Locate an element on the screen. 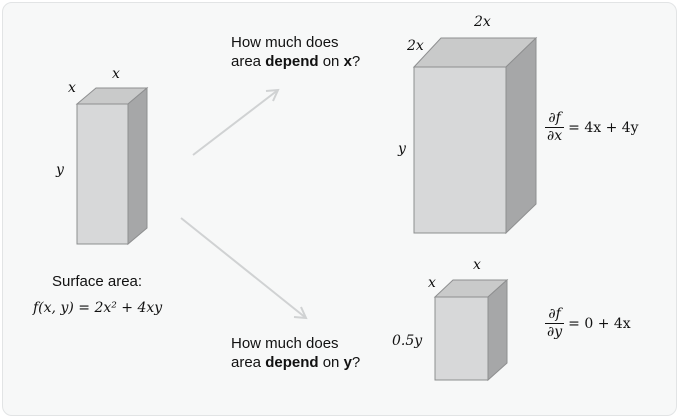 This screenshot has height=418, width=679. partial-x-numerator: ∂f is located at coordinates (554, 118).